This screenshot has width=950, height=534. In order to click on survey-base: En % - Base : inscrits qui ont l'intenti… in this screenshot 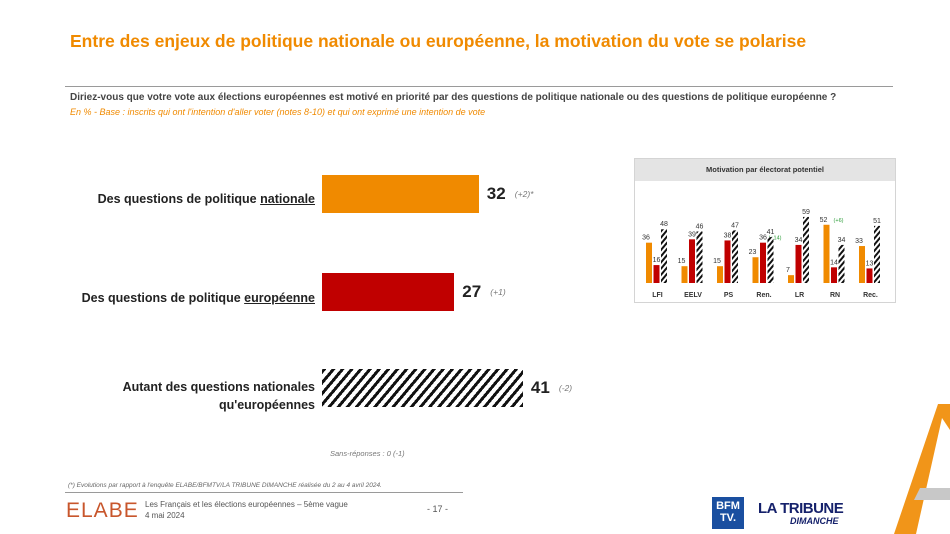, I will do `click(278, 112)`.